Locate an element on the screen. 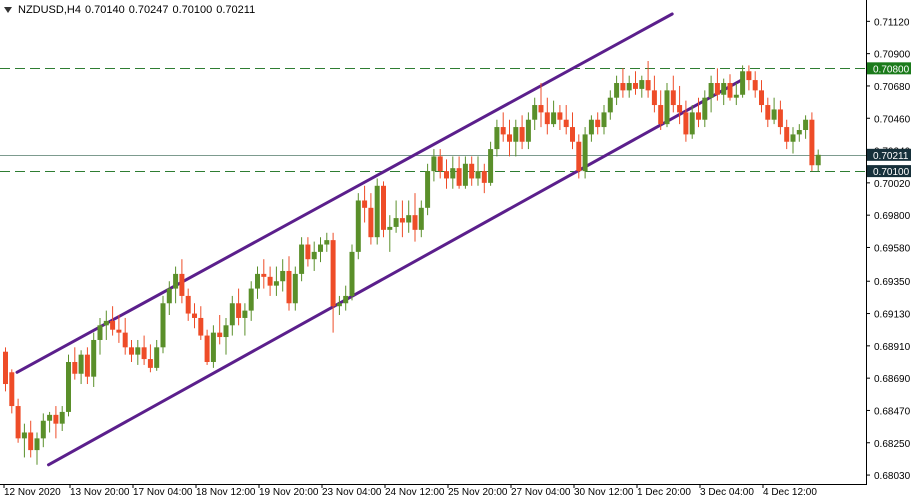  symbol-menu-icon is located at coordinates (8, 10).